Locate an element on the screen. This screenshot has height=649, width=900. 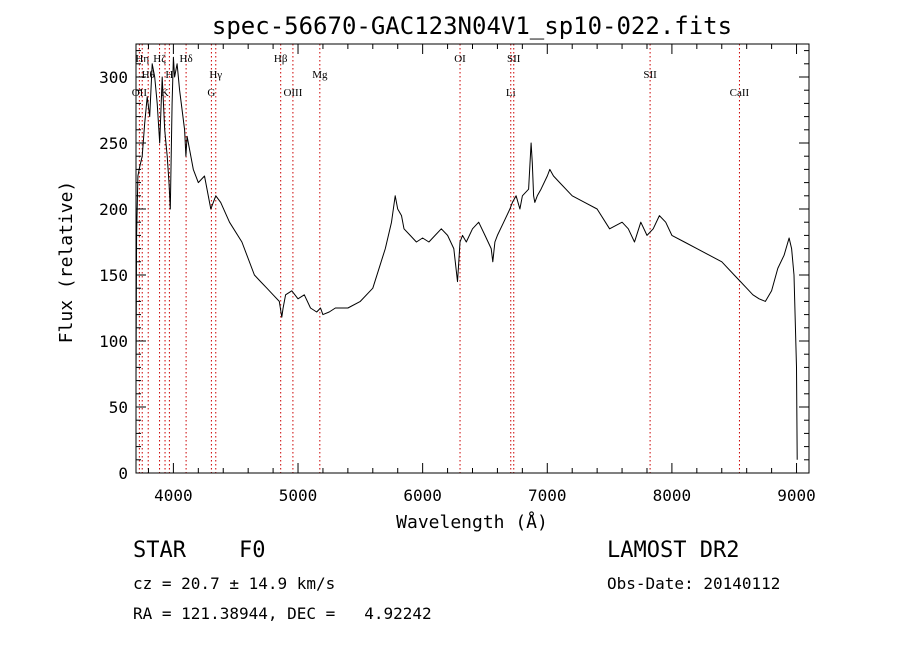
x-tick-label: 6000 is located at coordinates (422, 495).